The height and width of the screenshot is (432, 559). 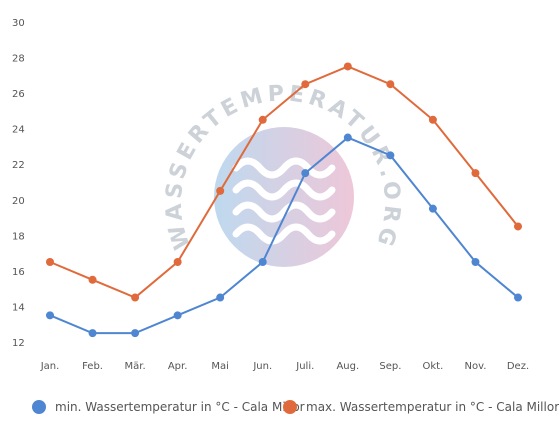 What do you see at coordinates (39, 407) in the screenshot?
I see `legend-swatch-min` at bounding box center [39, 407].